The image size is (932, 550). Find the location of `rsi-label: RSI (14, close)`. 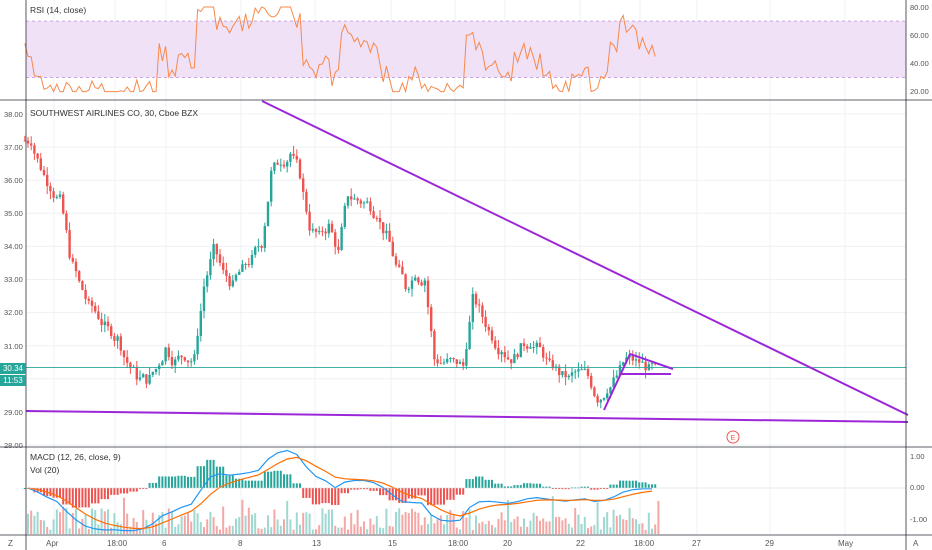

rsi-label: RSI (14, close) is located at coordinates (58, 10).